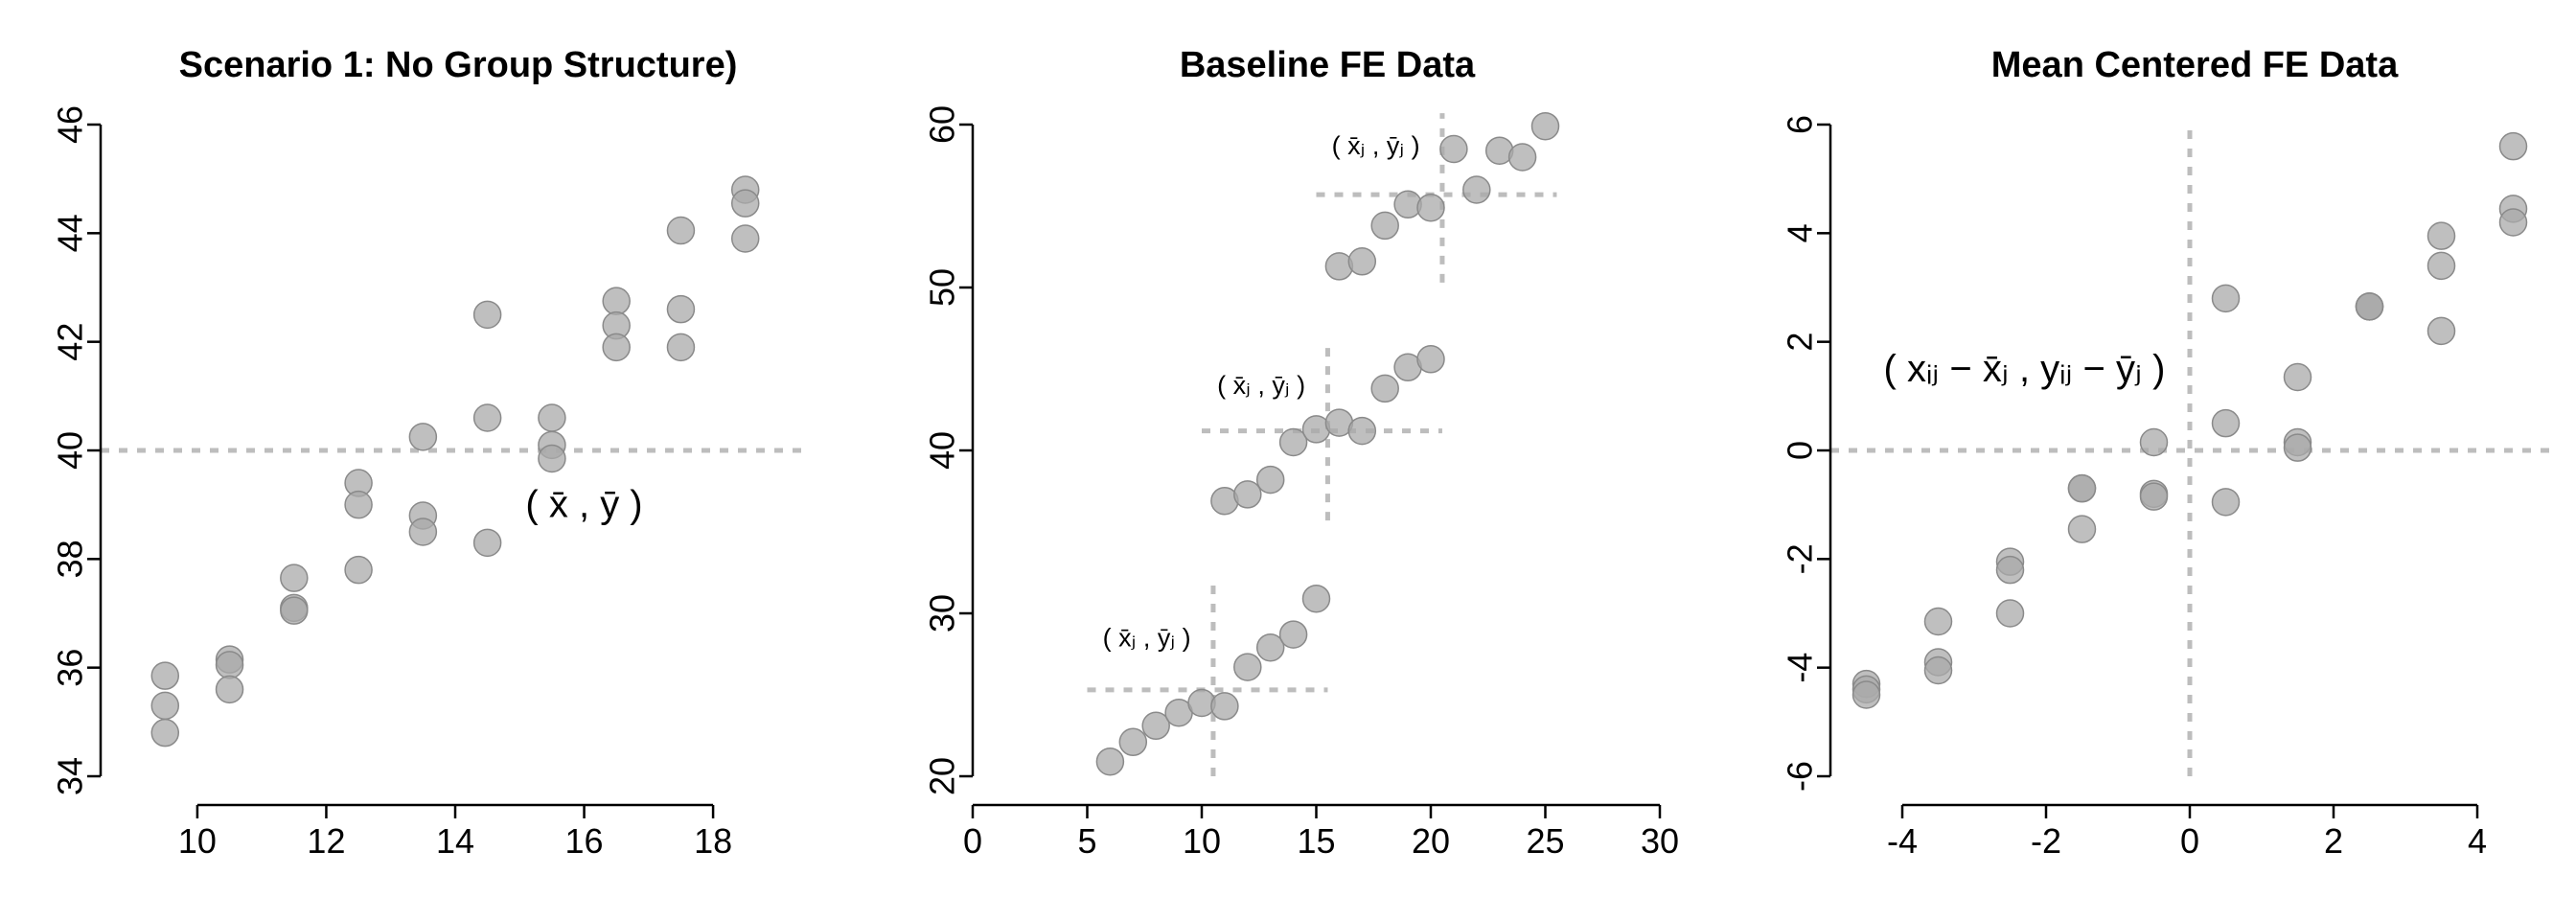 This screenshot has height=920, width=2576. Describe the element at coordinates (2046, 841) in the screenshot. I see `x-tick-label: -2` at that location.